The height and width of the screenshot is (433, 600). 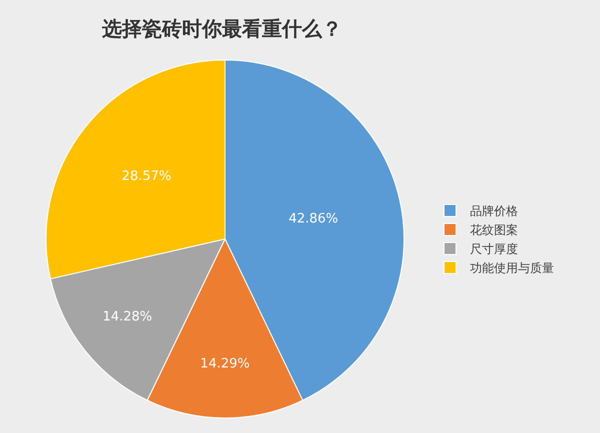 I want to click on legend-label: 品牌价格, so click(x=494, y=211).